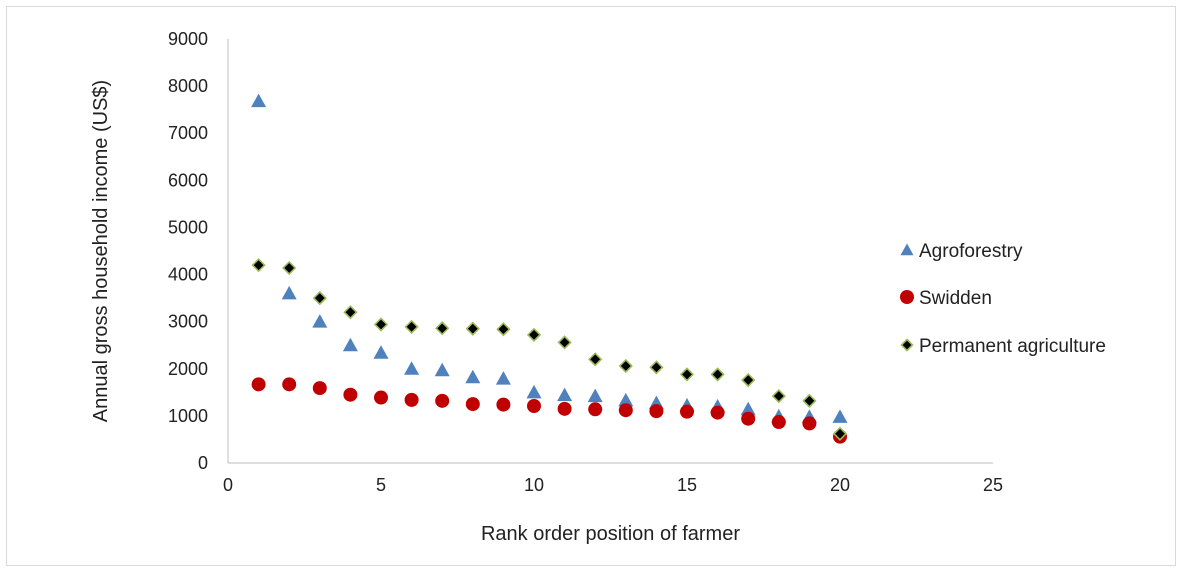 The image size is (1182, 572). What do you see at coordinates (840, 485) in the screenshot?
I see `x-tick-label: 20` at bounding box center [840, 485].